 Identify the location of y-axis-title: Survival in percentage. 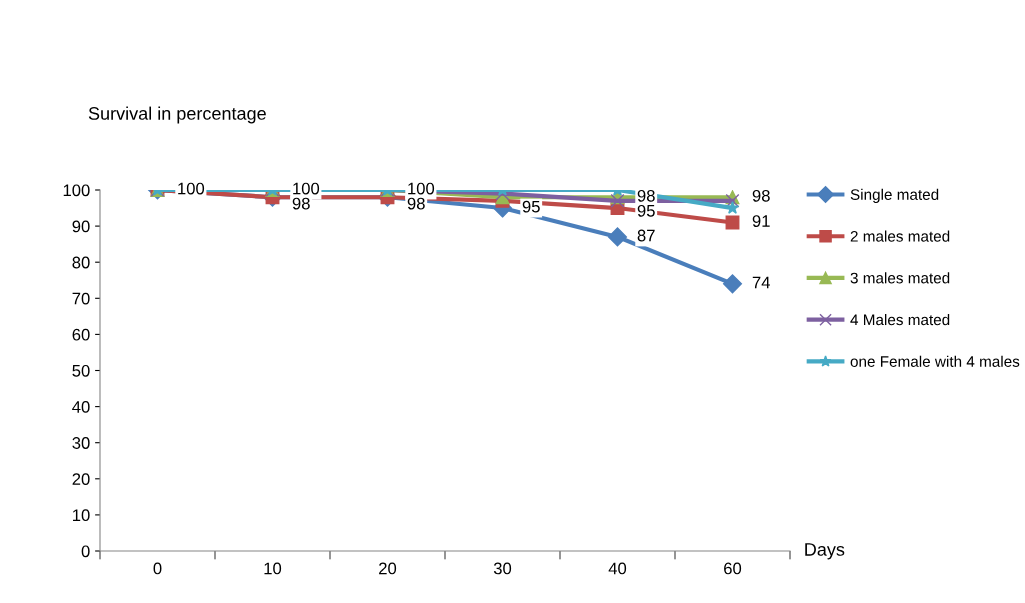
(177, 115).